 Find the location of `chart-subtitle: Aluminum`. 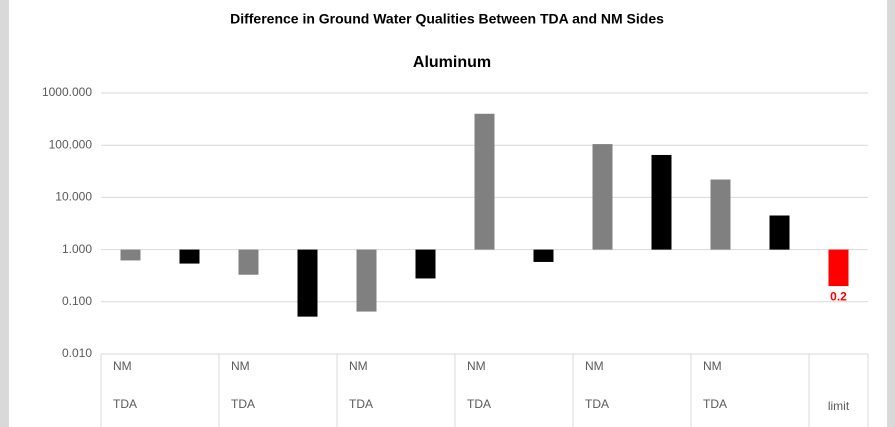

chart-subtitle: Aluminum is located at coordinates (452, 62).